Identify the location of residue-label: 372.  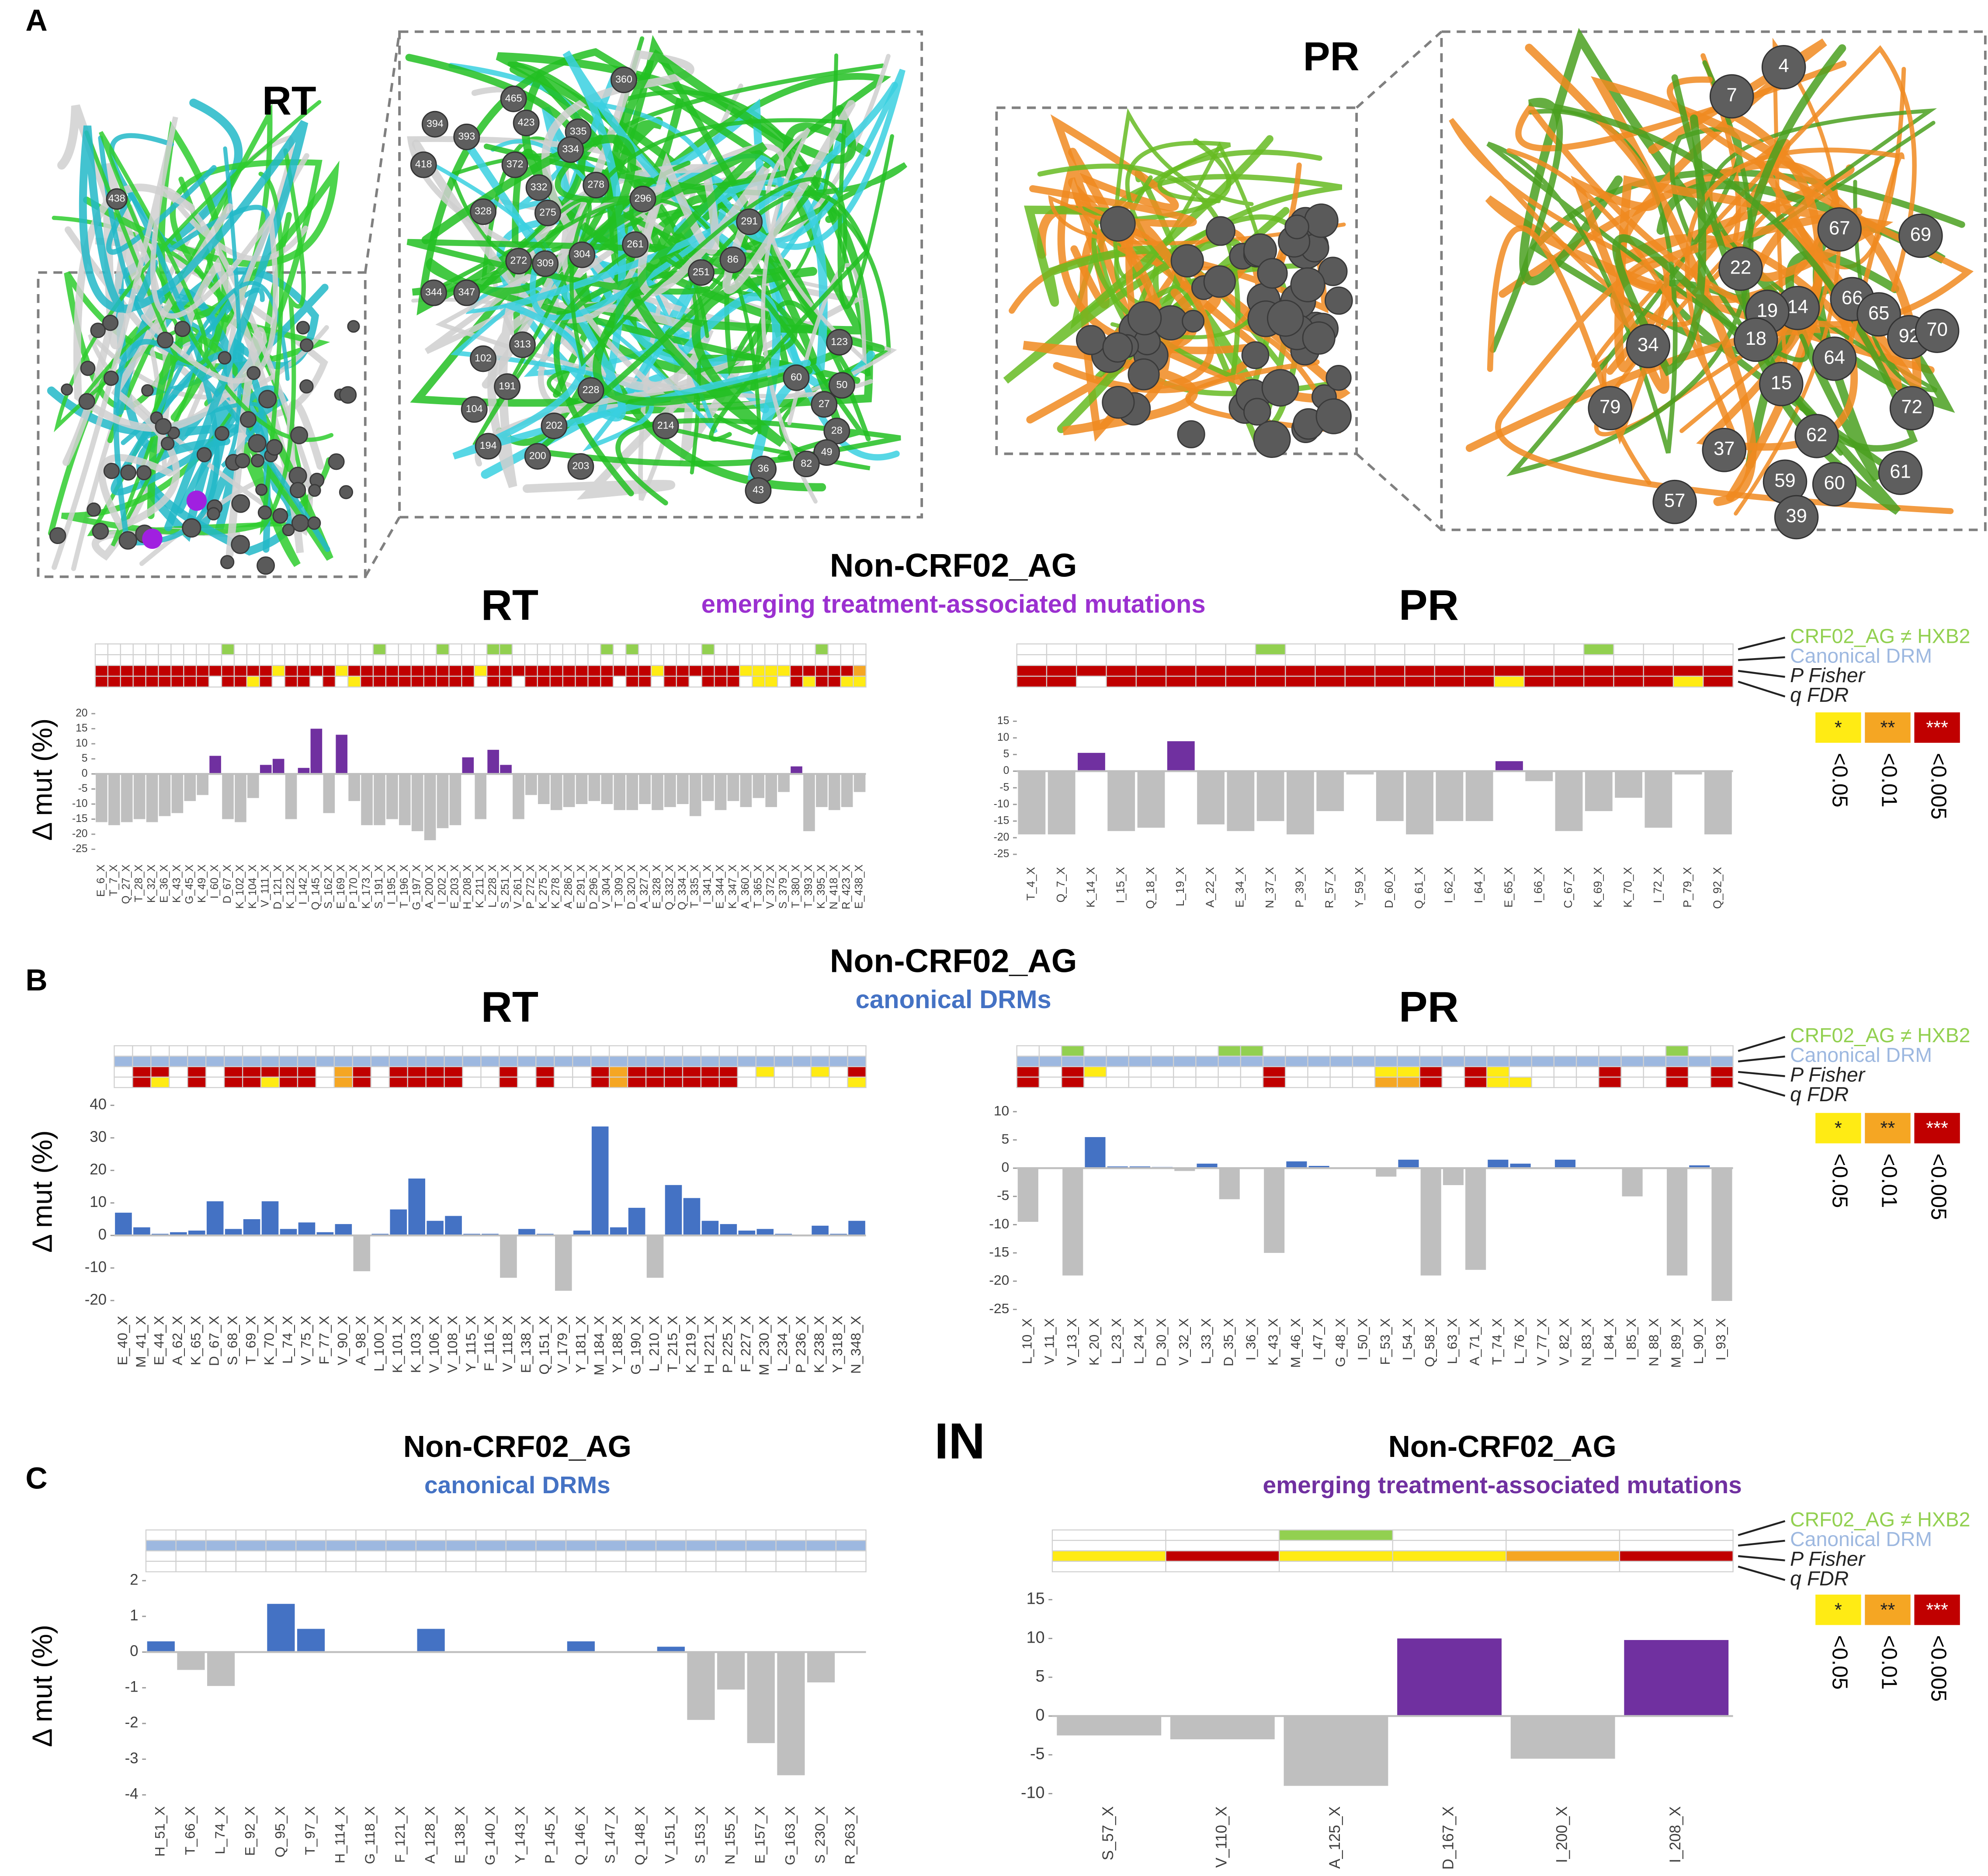
(515, 164).